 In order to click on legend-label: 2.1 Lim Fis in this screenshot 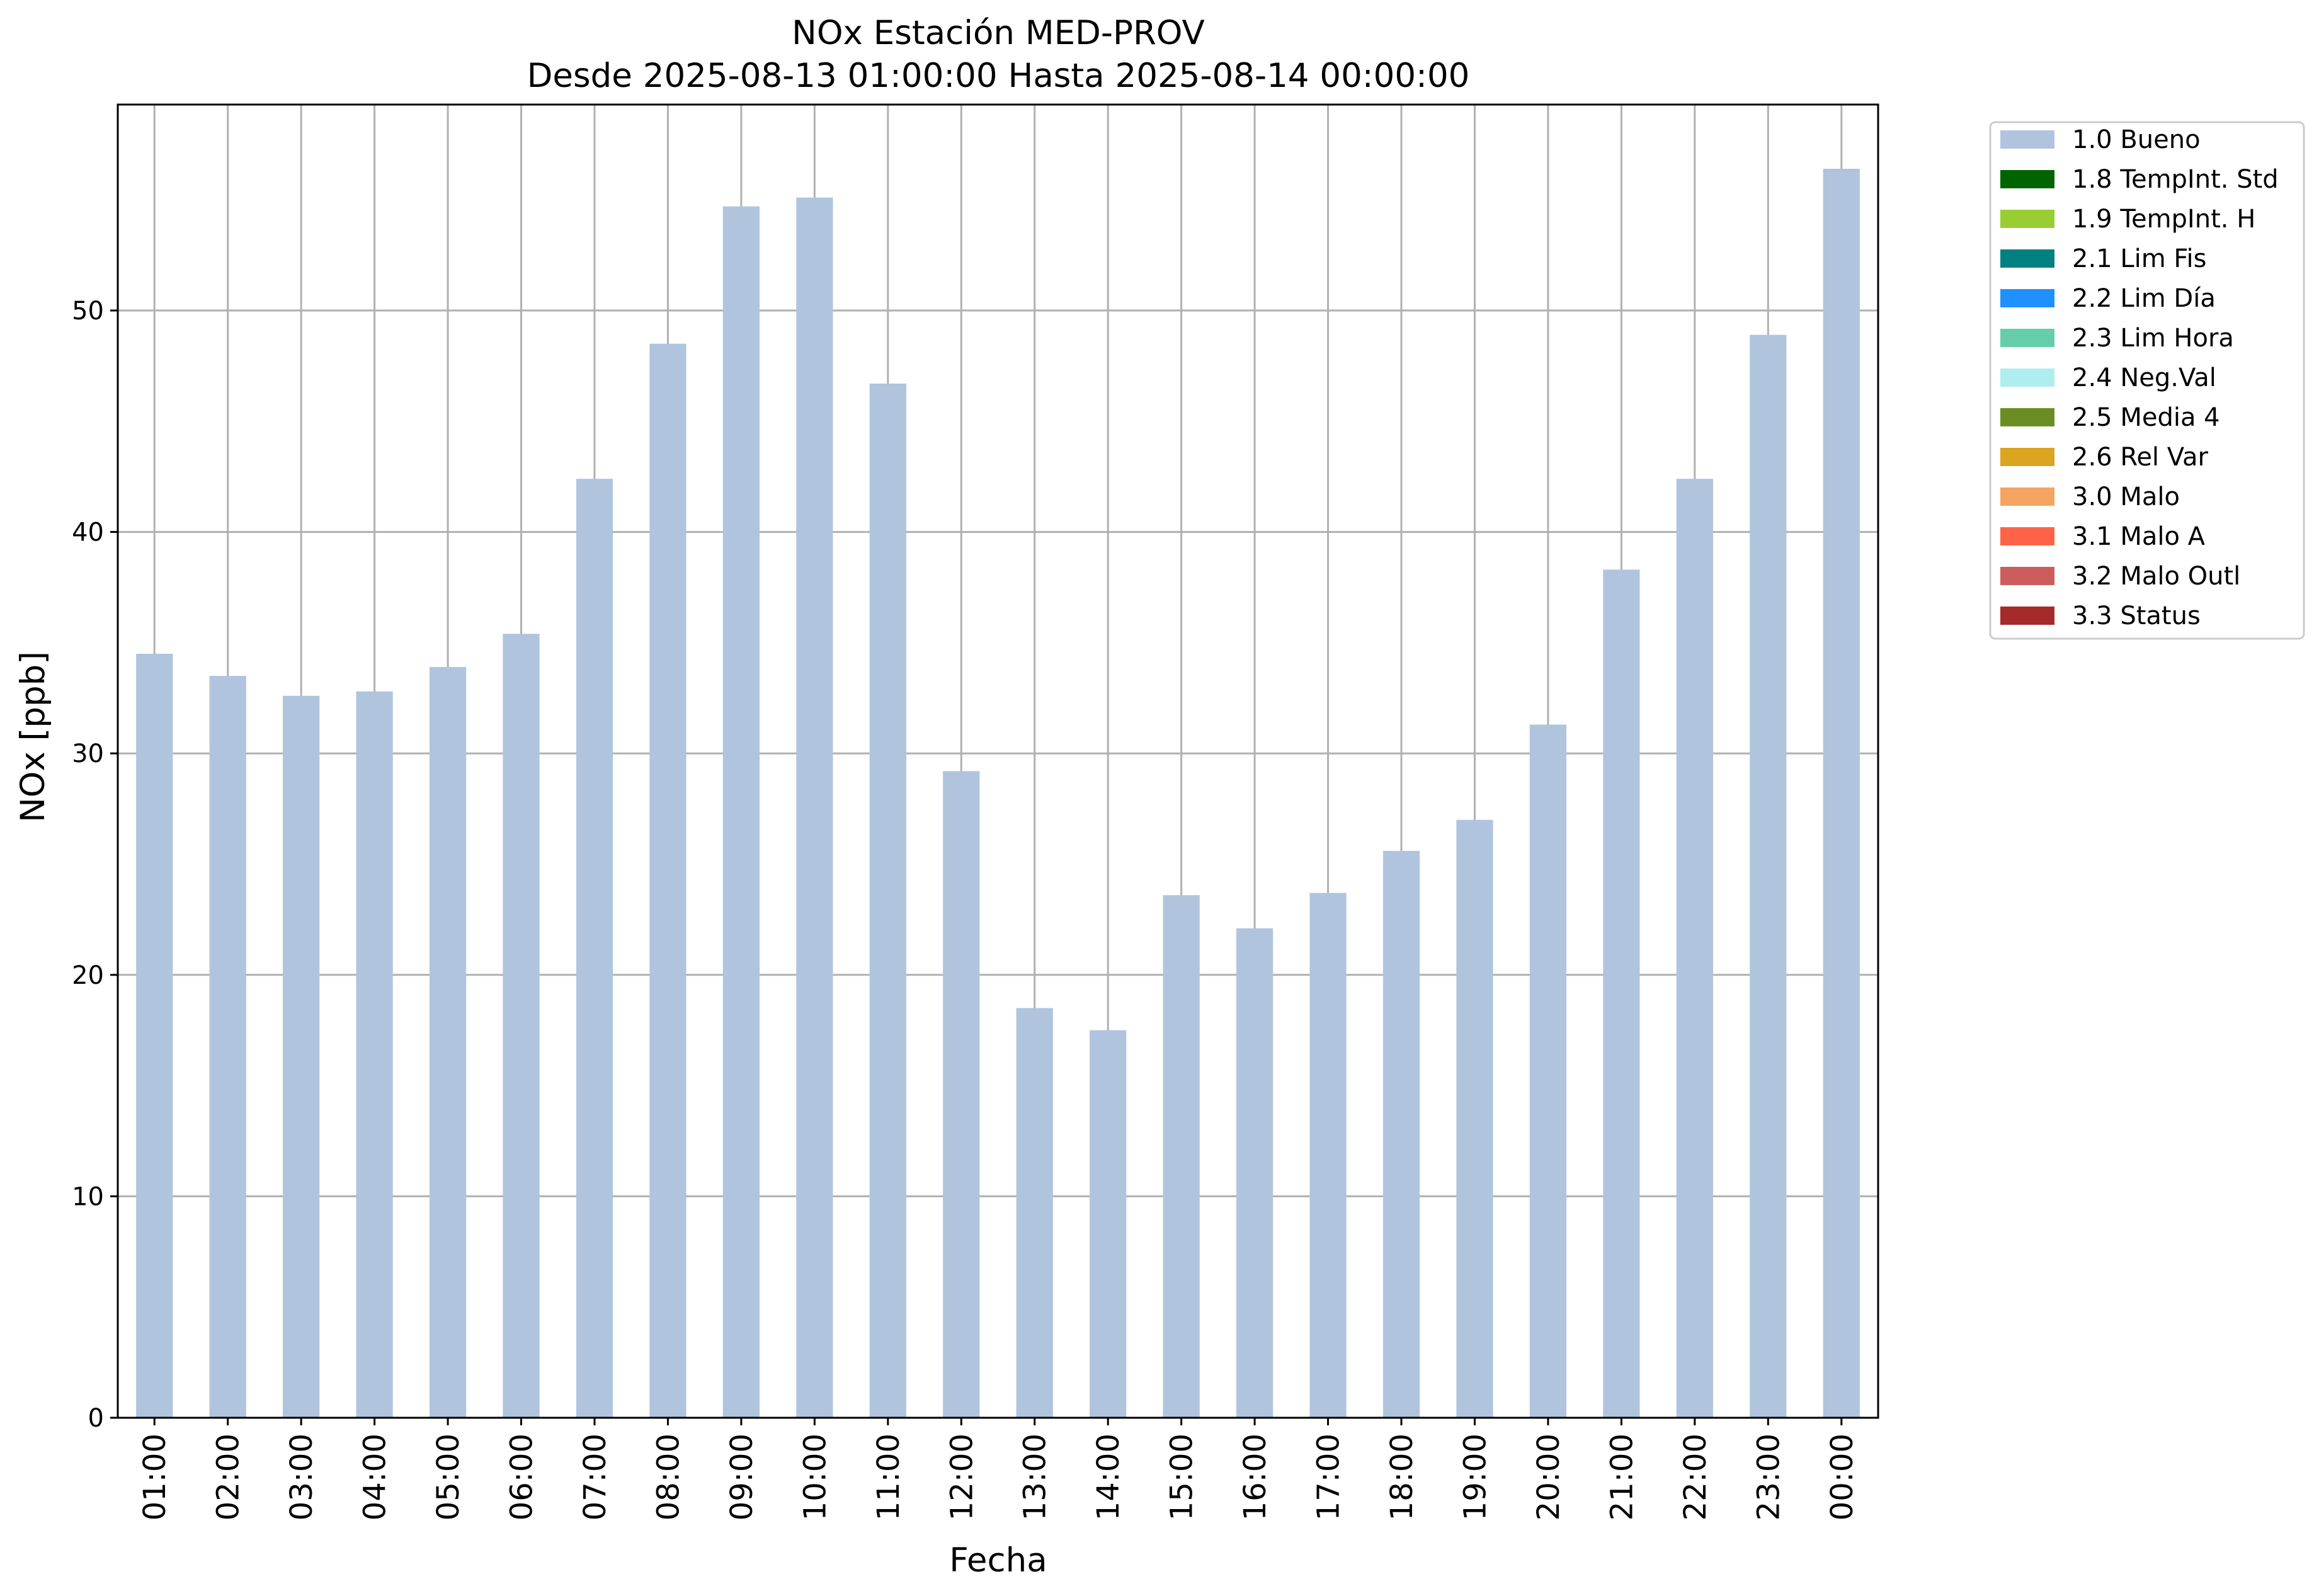, I will do `click(2139, 258)`.